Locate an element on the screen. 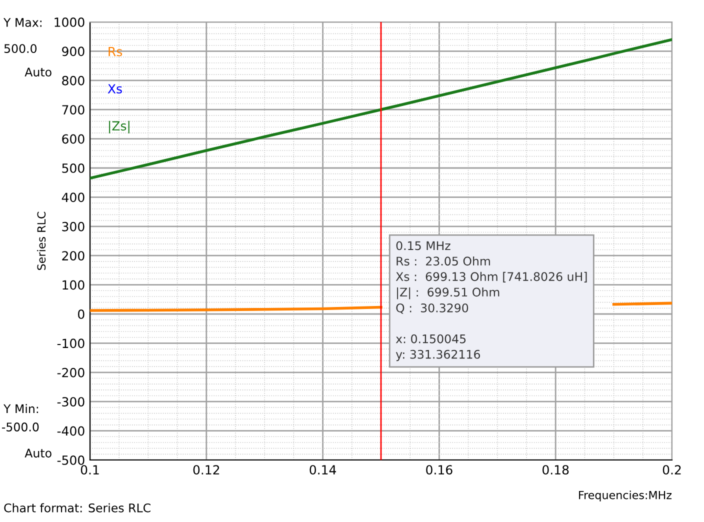  text: Rs is located at coordinates (115, 51).